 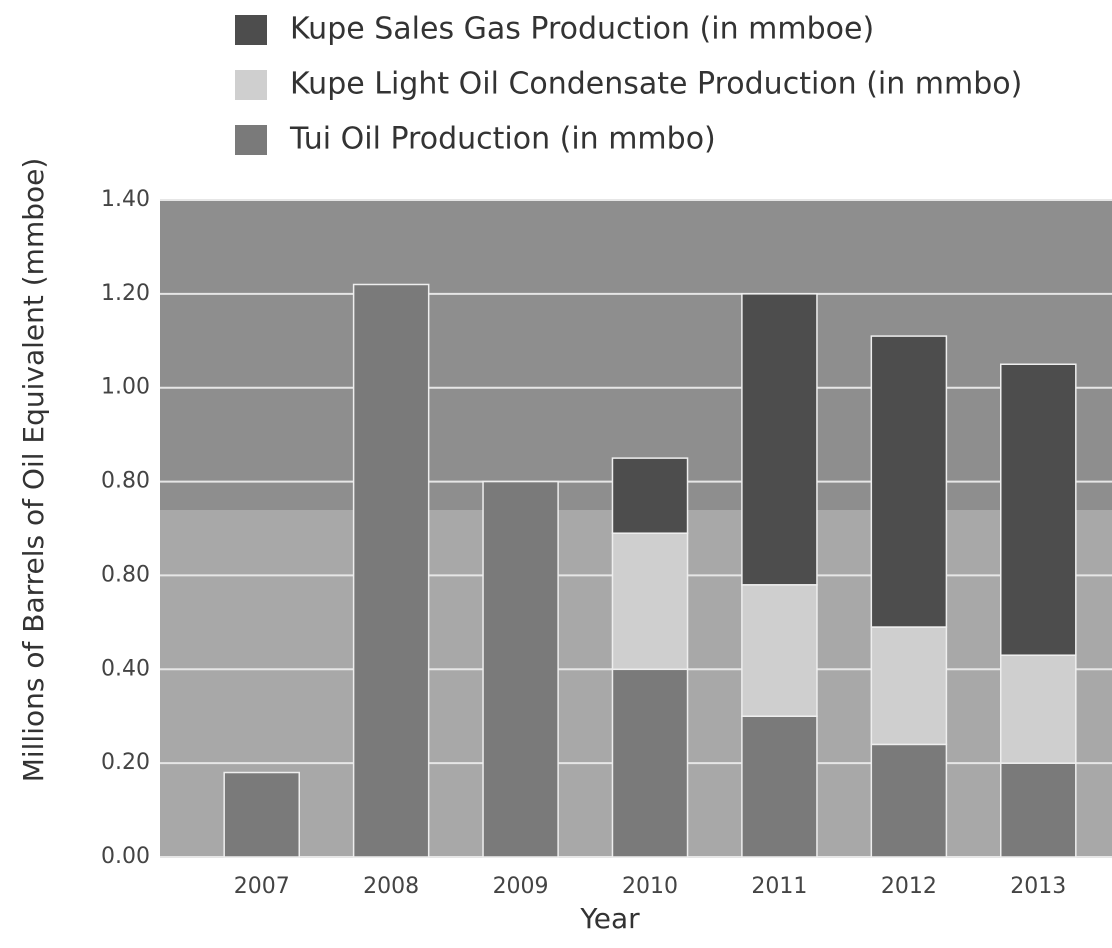 I want to click on y-tick-label: 0.20, so click(x=125, y=762).